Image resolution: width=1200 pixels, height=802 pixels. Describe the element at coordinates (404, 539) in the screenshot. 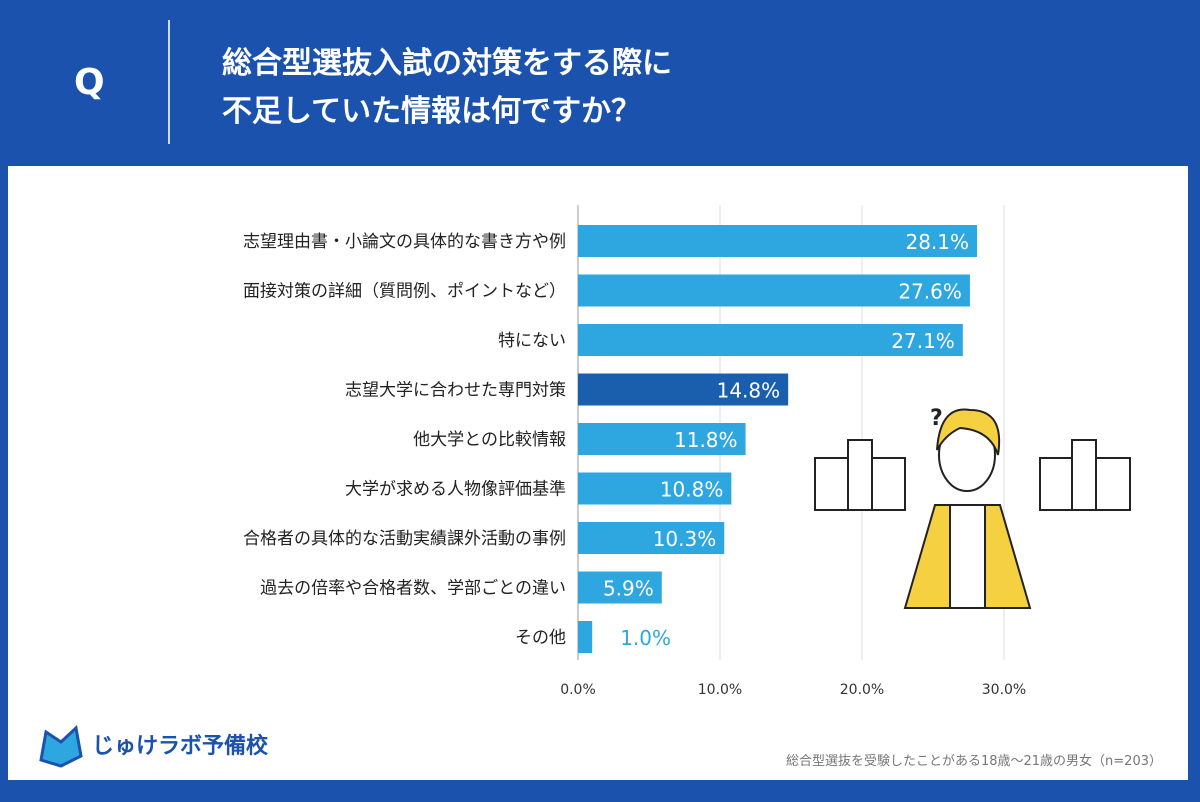

I see `category-label: 合格者の具体的な活動実績課外活動の事例` at that location.